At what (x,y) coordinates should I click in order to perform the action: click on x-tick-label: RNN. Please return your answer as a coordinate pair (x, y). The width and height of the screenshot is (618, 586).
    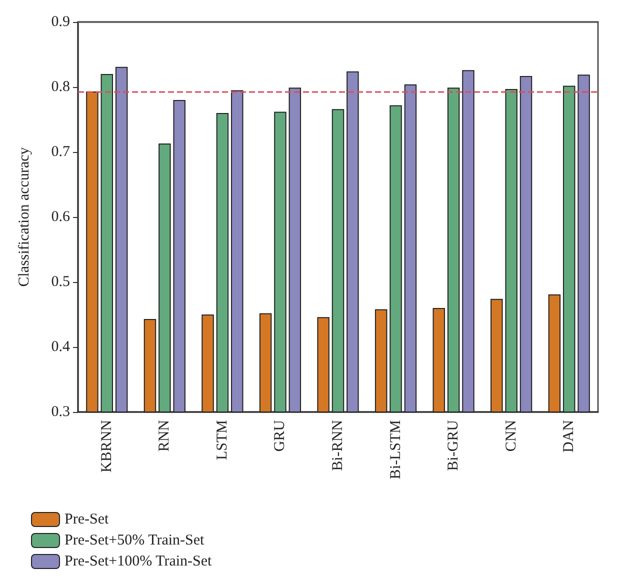
    Looking at the image, I should click on (164, 436).